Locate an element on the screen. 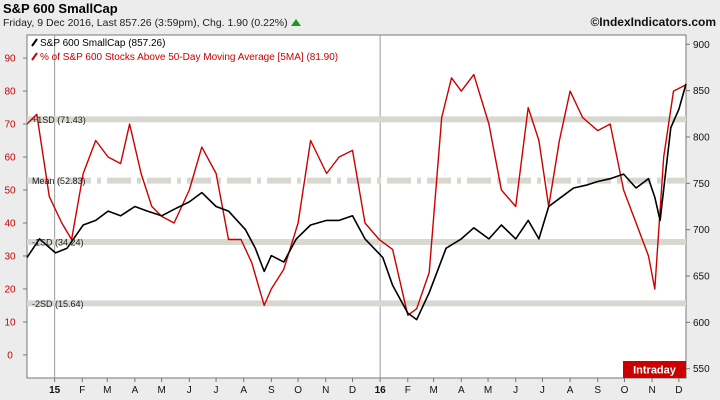  right-tick-label: 600 is located at coordinates (701, 323).